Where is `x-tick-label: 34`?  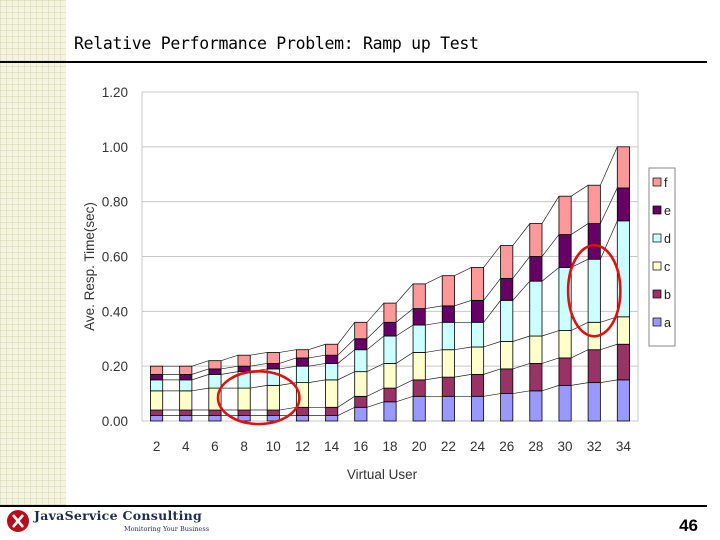
x-tick-label: 34 is located at coordinates (624, 446).